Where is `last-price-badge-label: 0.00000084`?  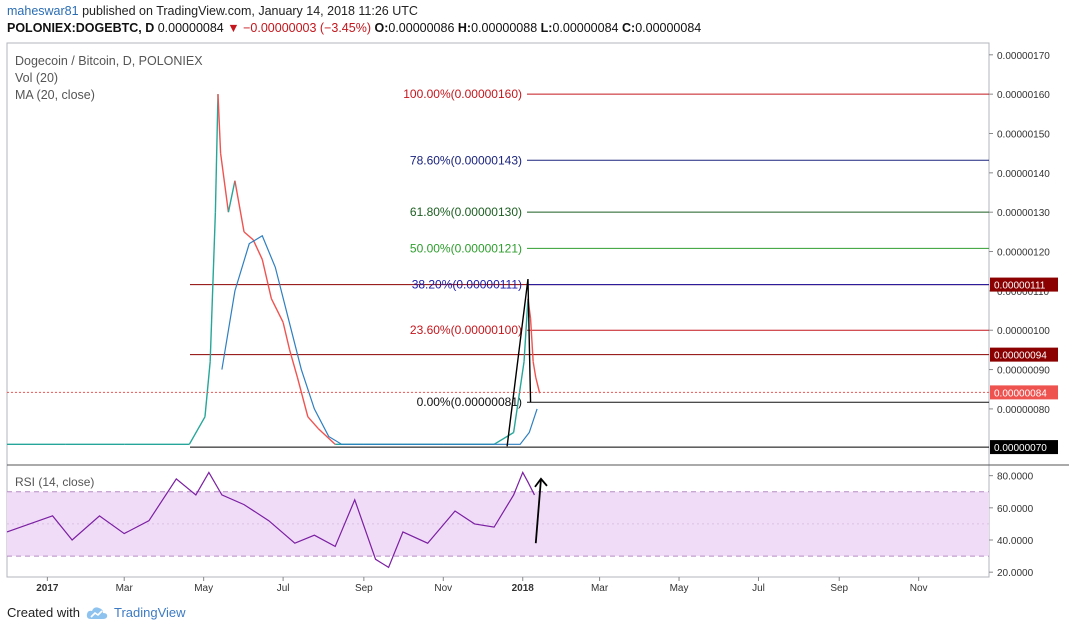
last-price-badge-label: 0.00000084 is located at coordinates (1020, 393).